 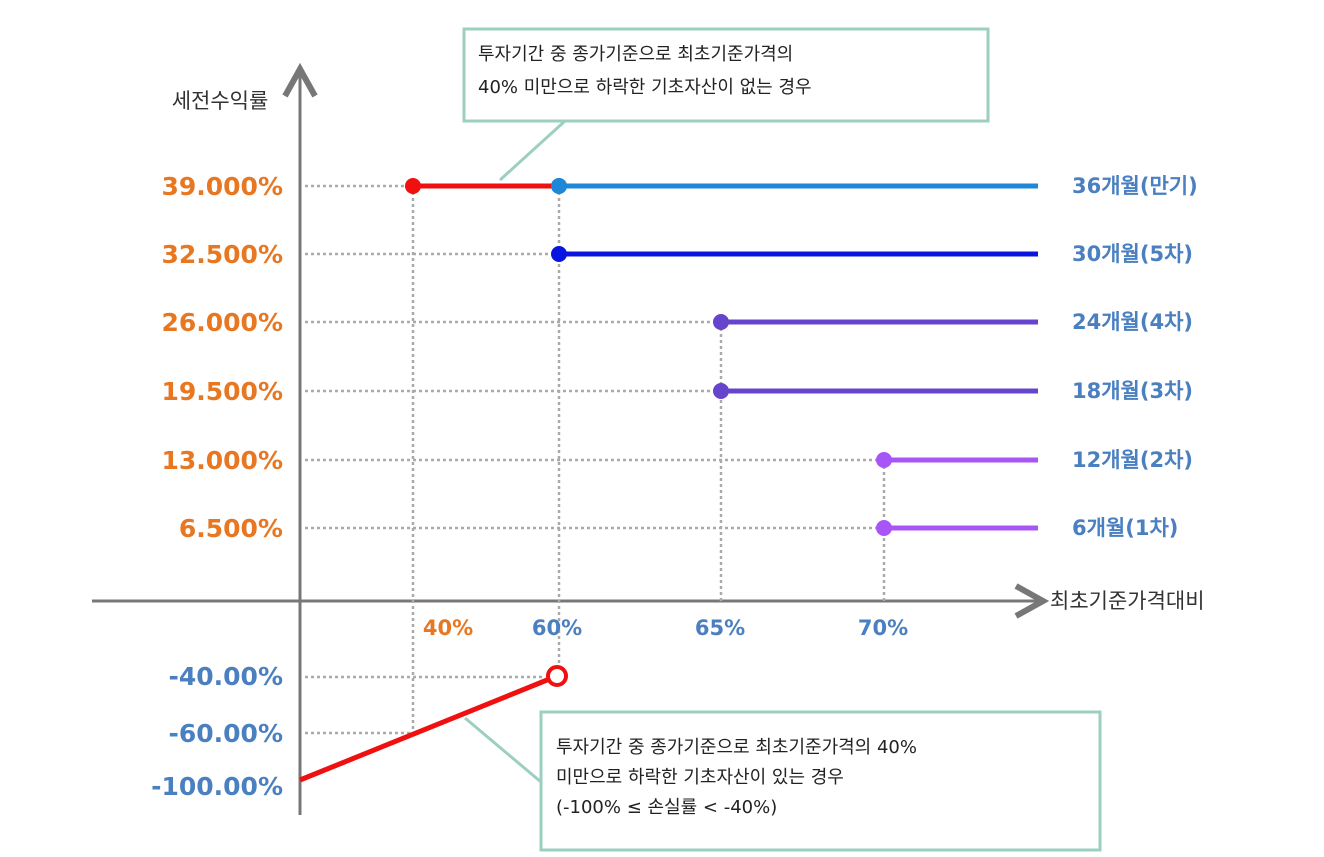 What do you see at coordinates (222, 186) in the screenshot?
I see `return-label: 39.000%` at bounding box center [222, 186].